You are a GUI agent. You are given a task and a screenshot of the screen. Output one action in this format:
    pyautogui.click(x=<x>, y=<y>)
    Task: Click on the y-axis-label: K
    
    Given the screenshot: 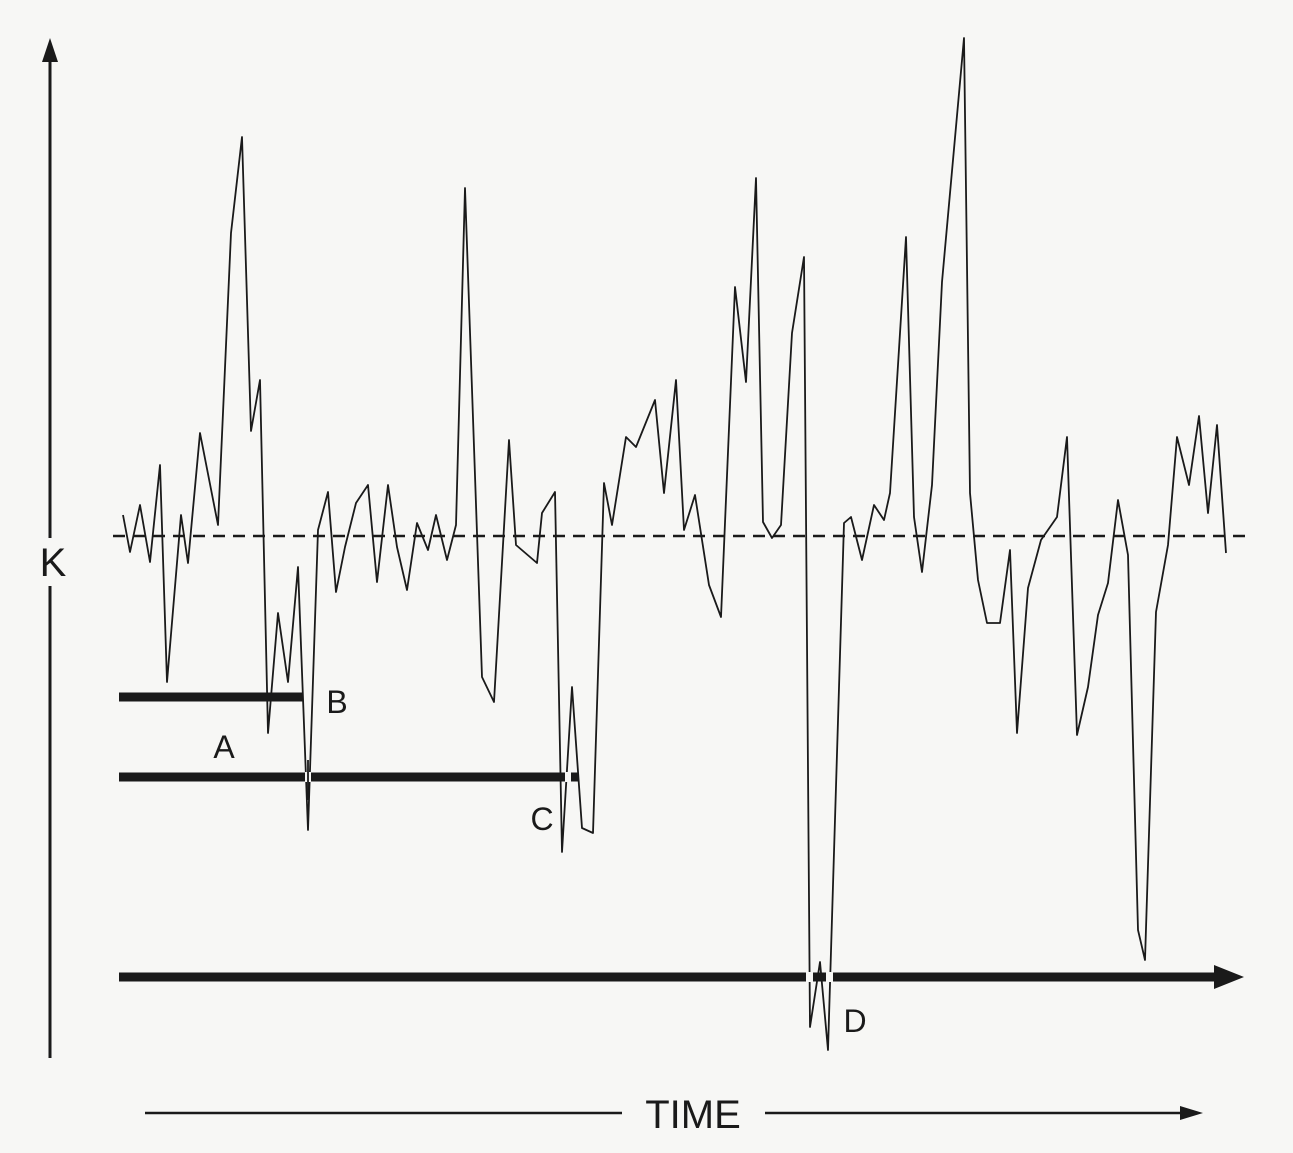 What is the action you would take?
    pyautogui.click(x=53, y=563)
    